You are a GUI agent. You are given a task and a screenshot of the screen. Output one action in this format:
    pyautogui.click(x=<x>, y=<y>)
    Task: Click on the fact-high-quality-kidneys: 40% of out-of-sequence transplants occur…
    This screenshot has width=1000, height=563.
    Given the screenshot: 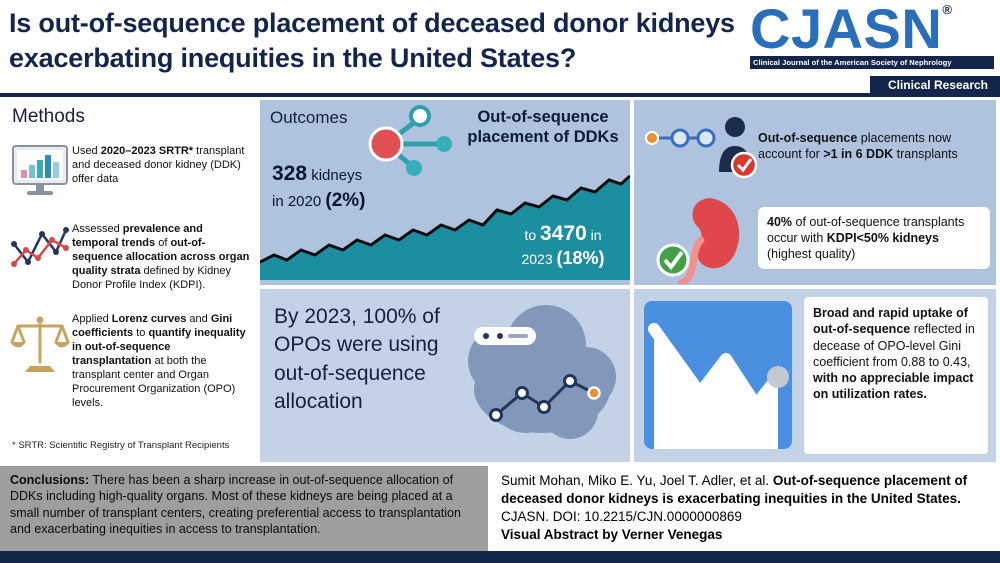 What is the action you would take?
    pyautogui.click(x=816, y=238)
    